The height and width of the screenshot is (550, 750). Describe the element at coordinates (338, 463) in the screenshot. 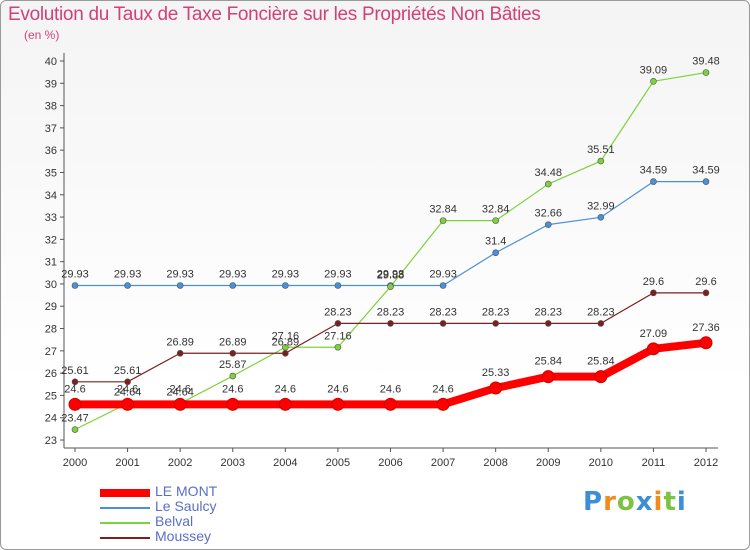

I see `x-tick-label: 2005` at that location.